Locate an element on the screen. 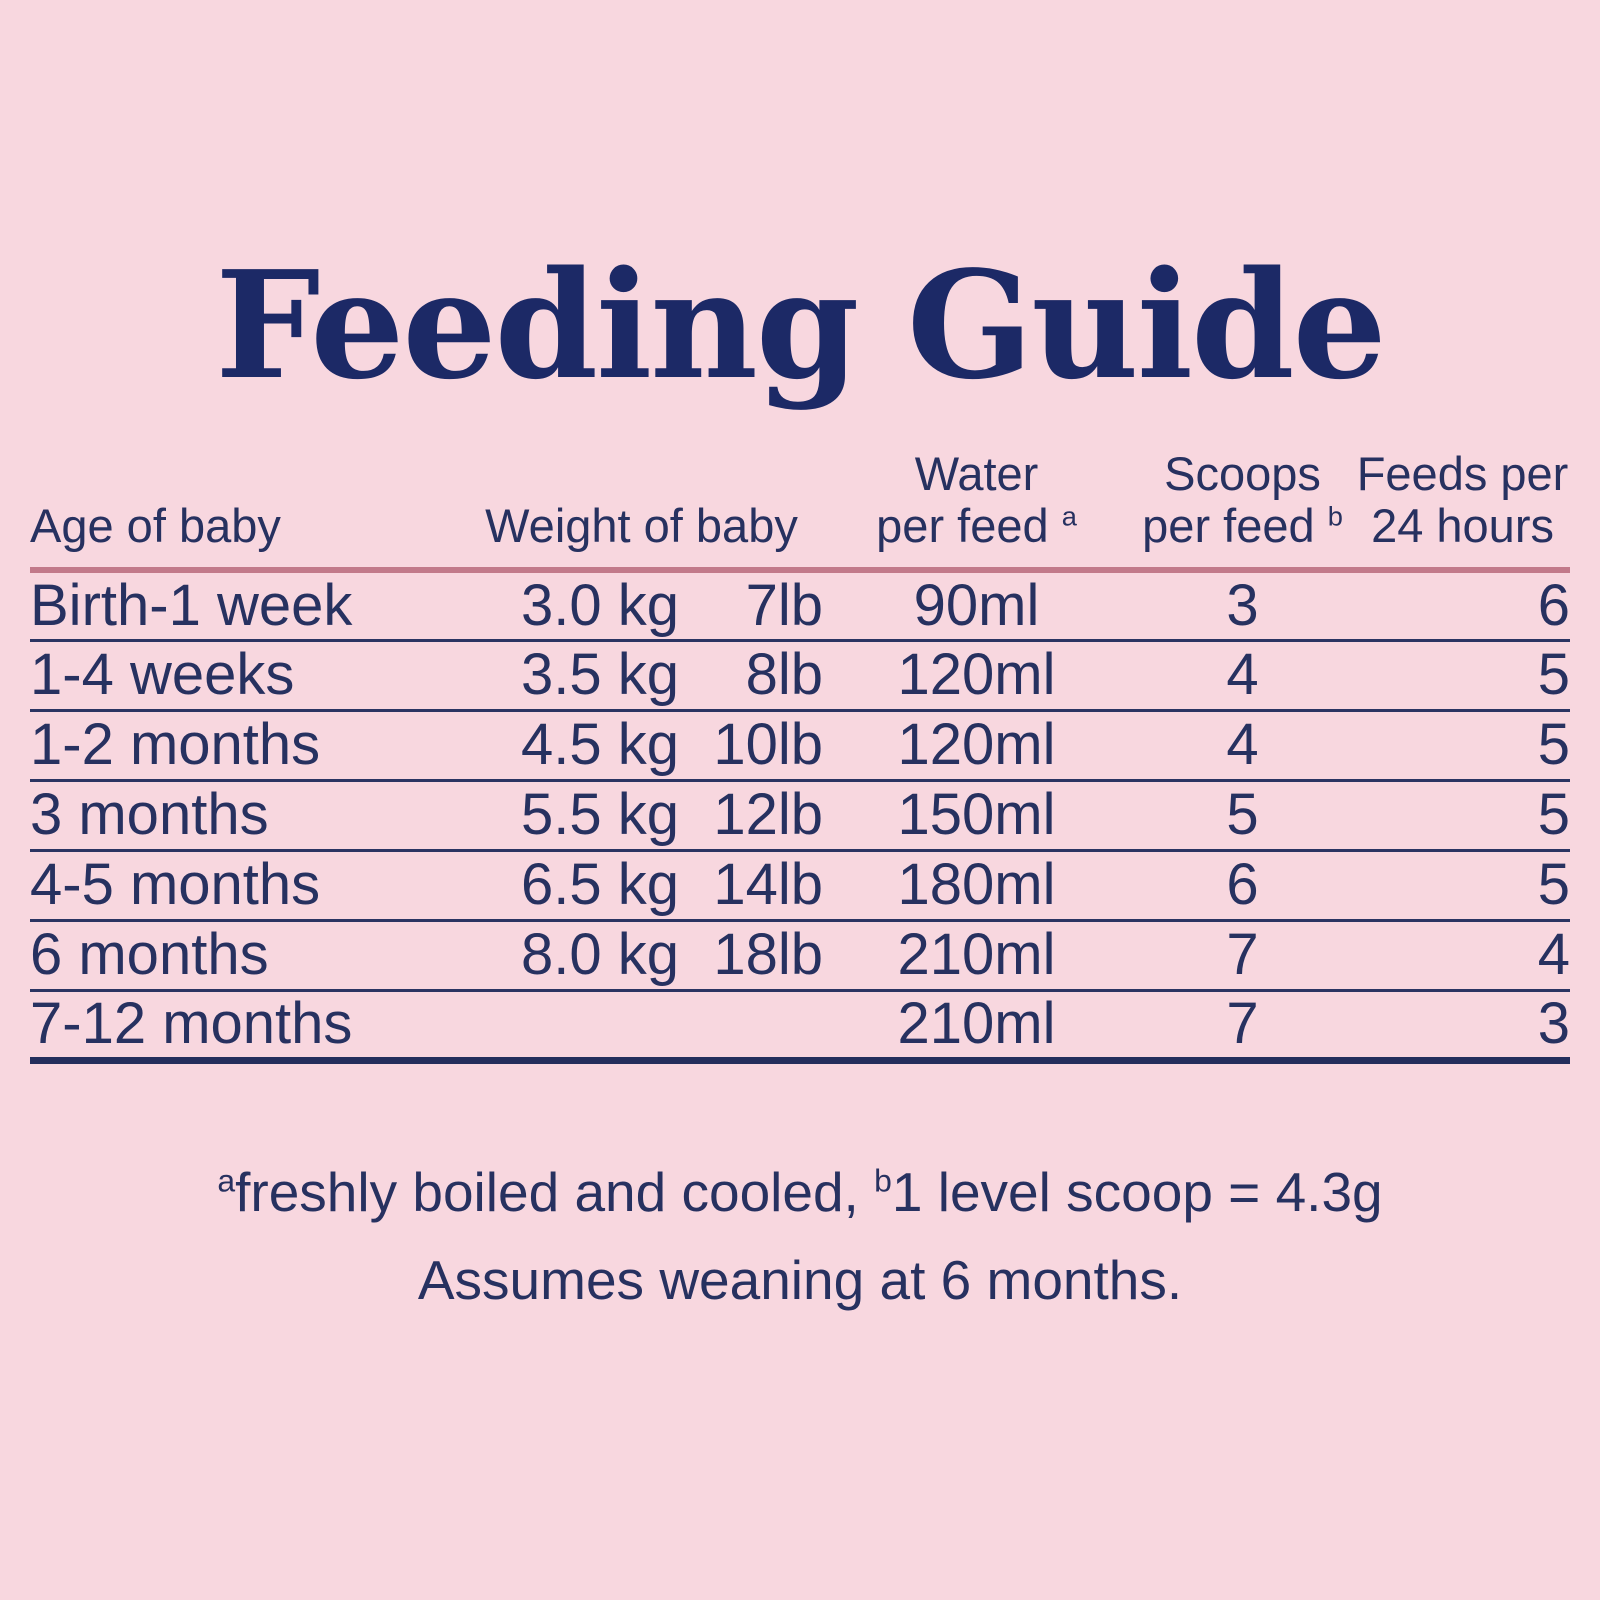 Image resolution: width=1600 pixels, height=1600 pixels. cell-scoops: 5 is located at coordinates (1243, 816).